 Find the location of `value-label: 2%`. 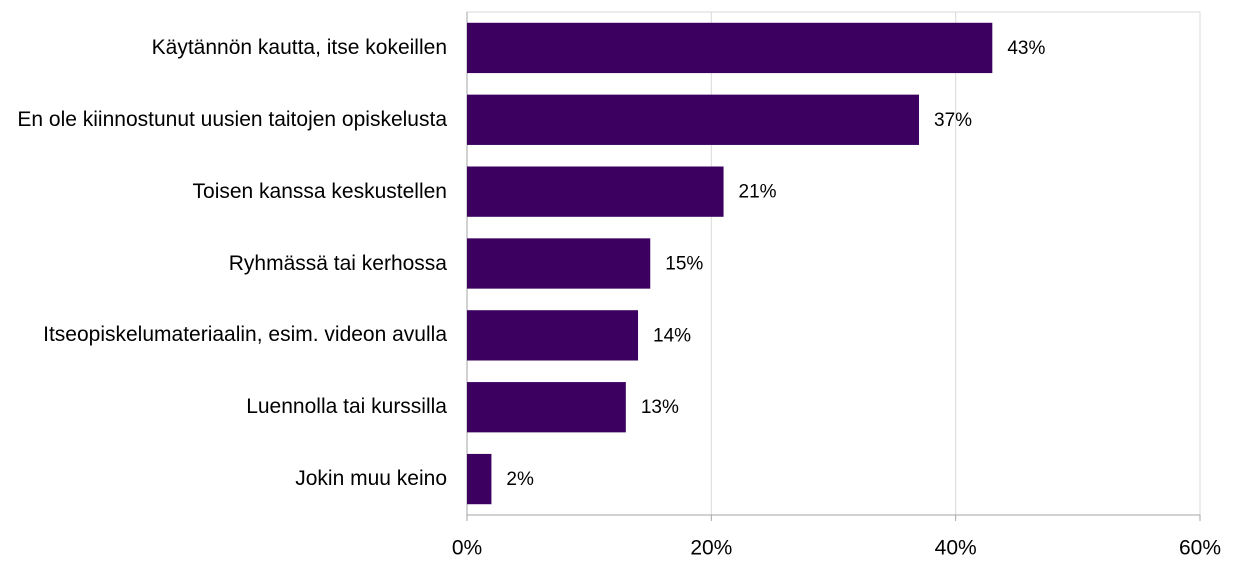

value-label: 2% is located at coordinates (520, 479).